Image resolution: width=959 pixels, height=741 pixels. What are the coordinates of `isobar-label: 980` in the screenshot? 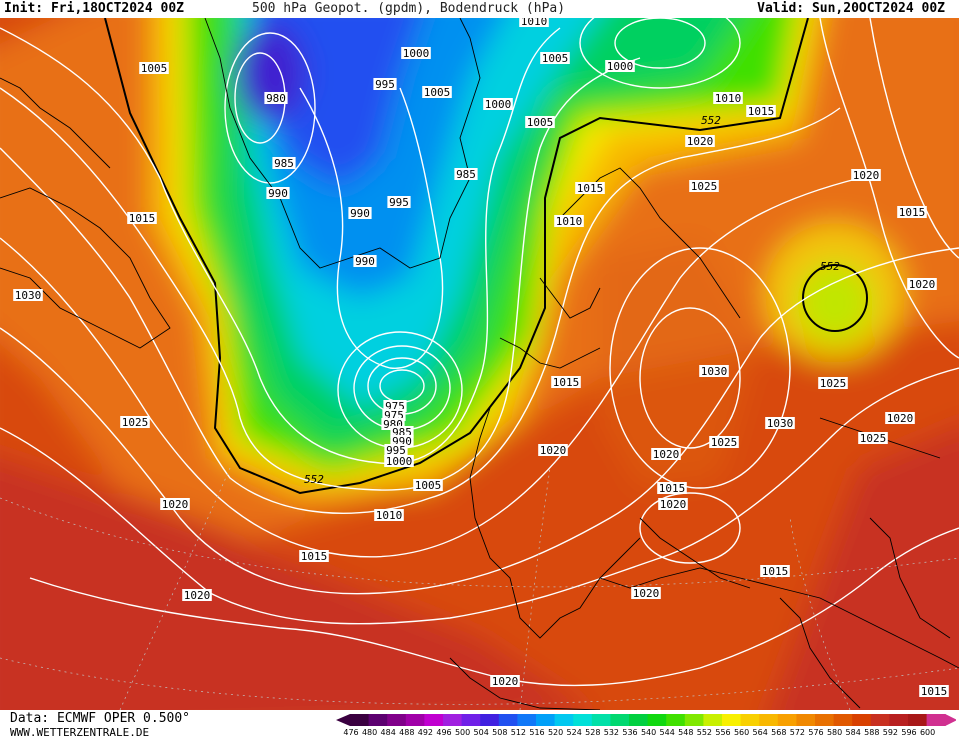 It's located at (276, 98).